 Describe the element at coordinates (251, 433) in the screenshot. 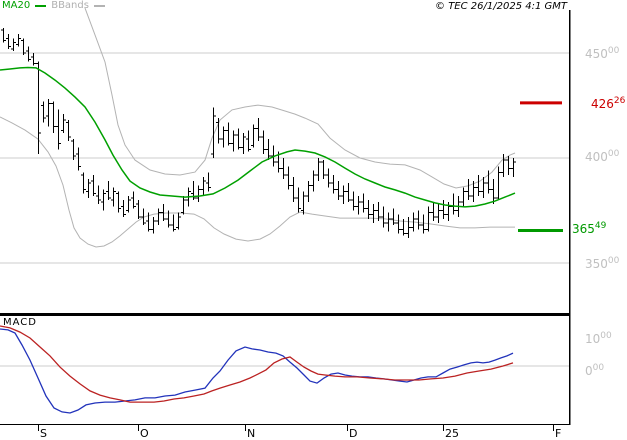

I see `x-axis-label-nov: N` at that location.